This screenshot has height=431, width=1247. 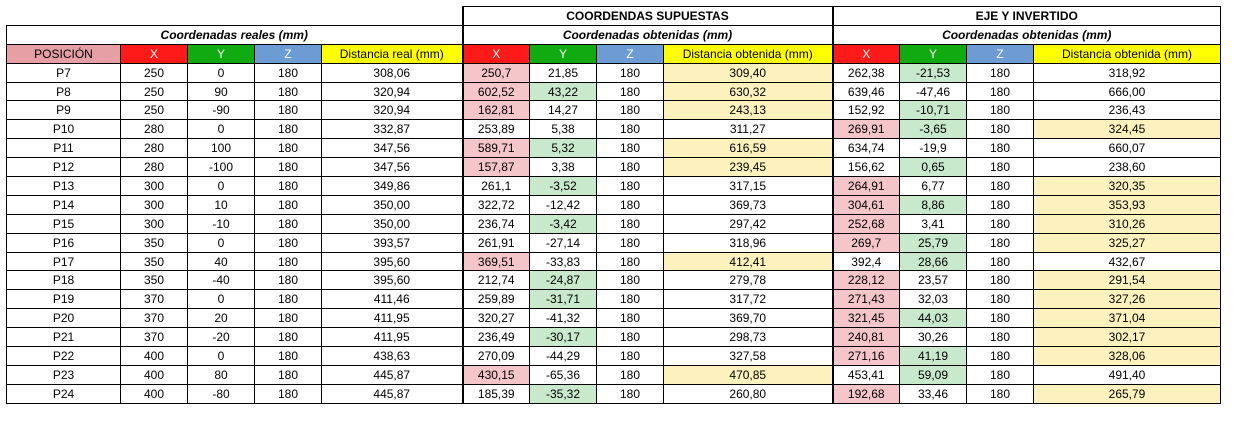 What do you see at coordinates (1127, 261) in the screenshot?
I see `cell-distancia-invertido: 432,67` at bounding box center [1127, 261].